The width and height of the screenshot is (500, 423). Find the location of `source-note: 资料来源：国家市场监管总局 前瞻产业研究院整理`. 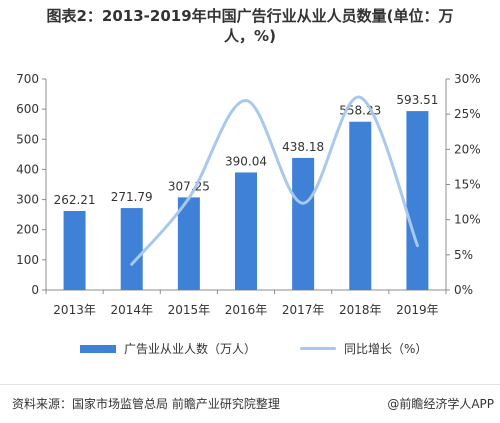

source-note: 资料来源：国家市场监管总局 前瞻产业研究院整理 is located at coordinates (146, 404).